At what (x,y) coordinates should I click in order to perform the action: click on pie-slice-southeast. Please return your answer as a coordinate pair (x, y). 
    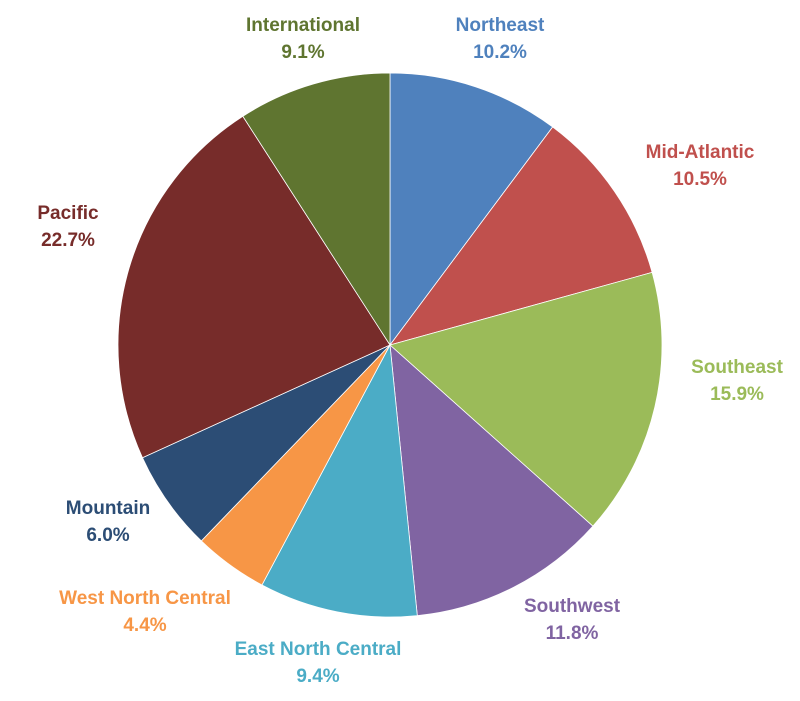
    Looking at the image, I should click on (526, 399).